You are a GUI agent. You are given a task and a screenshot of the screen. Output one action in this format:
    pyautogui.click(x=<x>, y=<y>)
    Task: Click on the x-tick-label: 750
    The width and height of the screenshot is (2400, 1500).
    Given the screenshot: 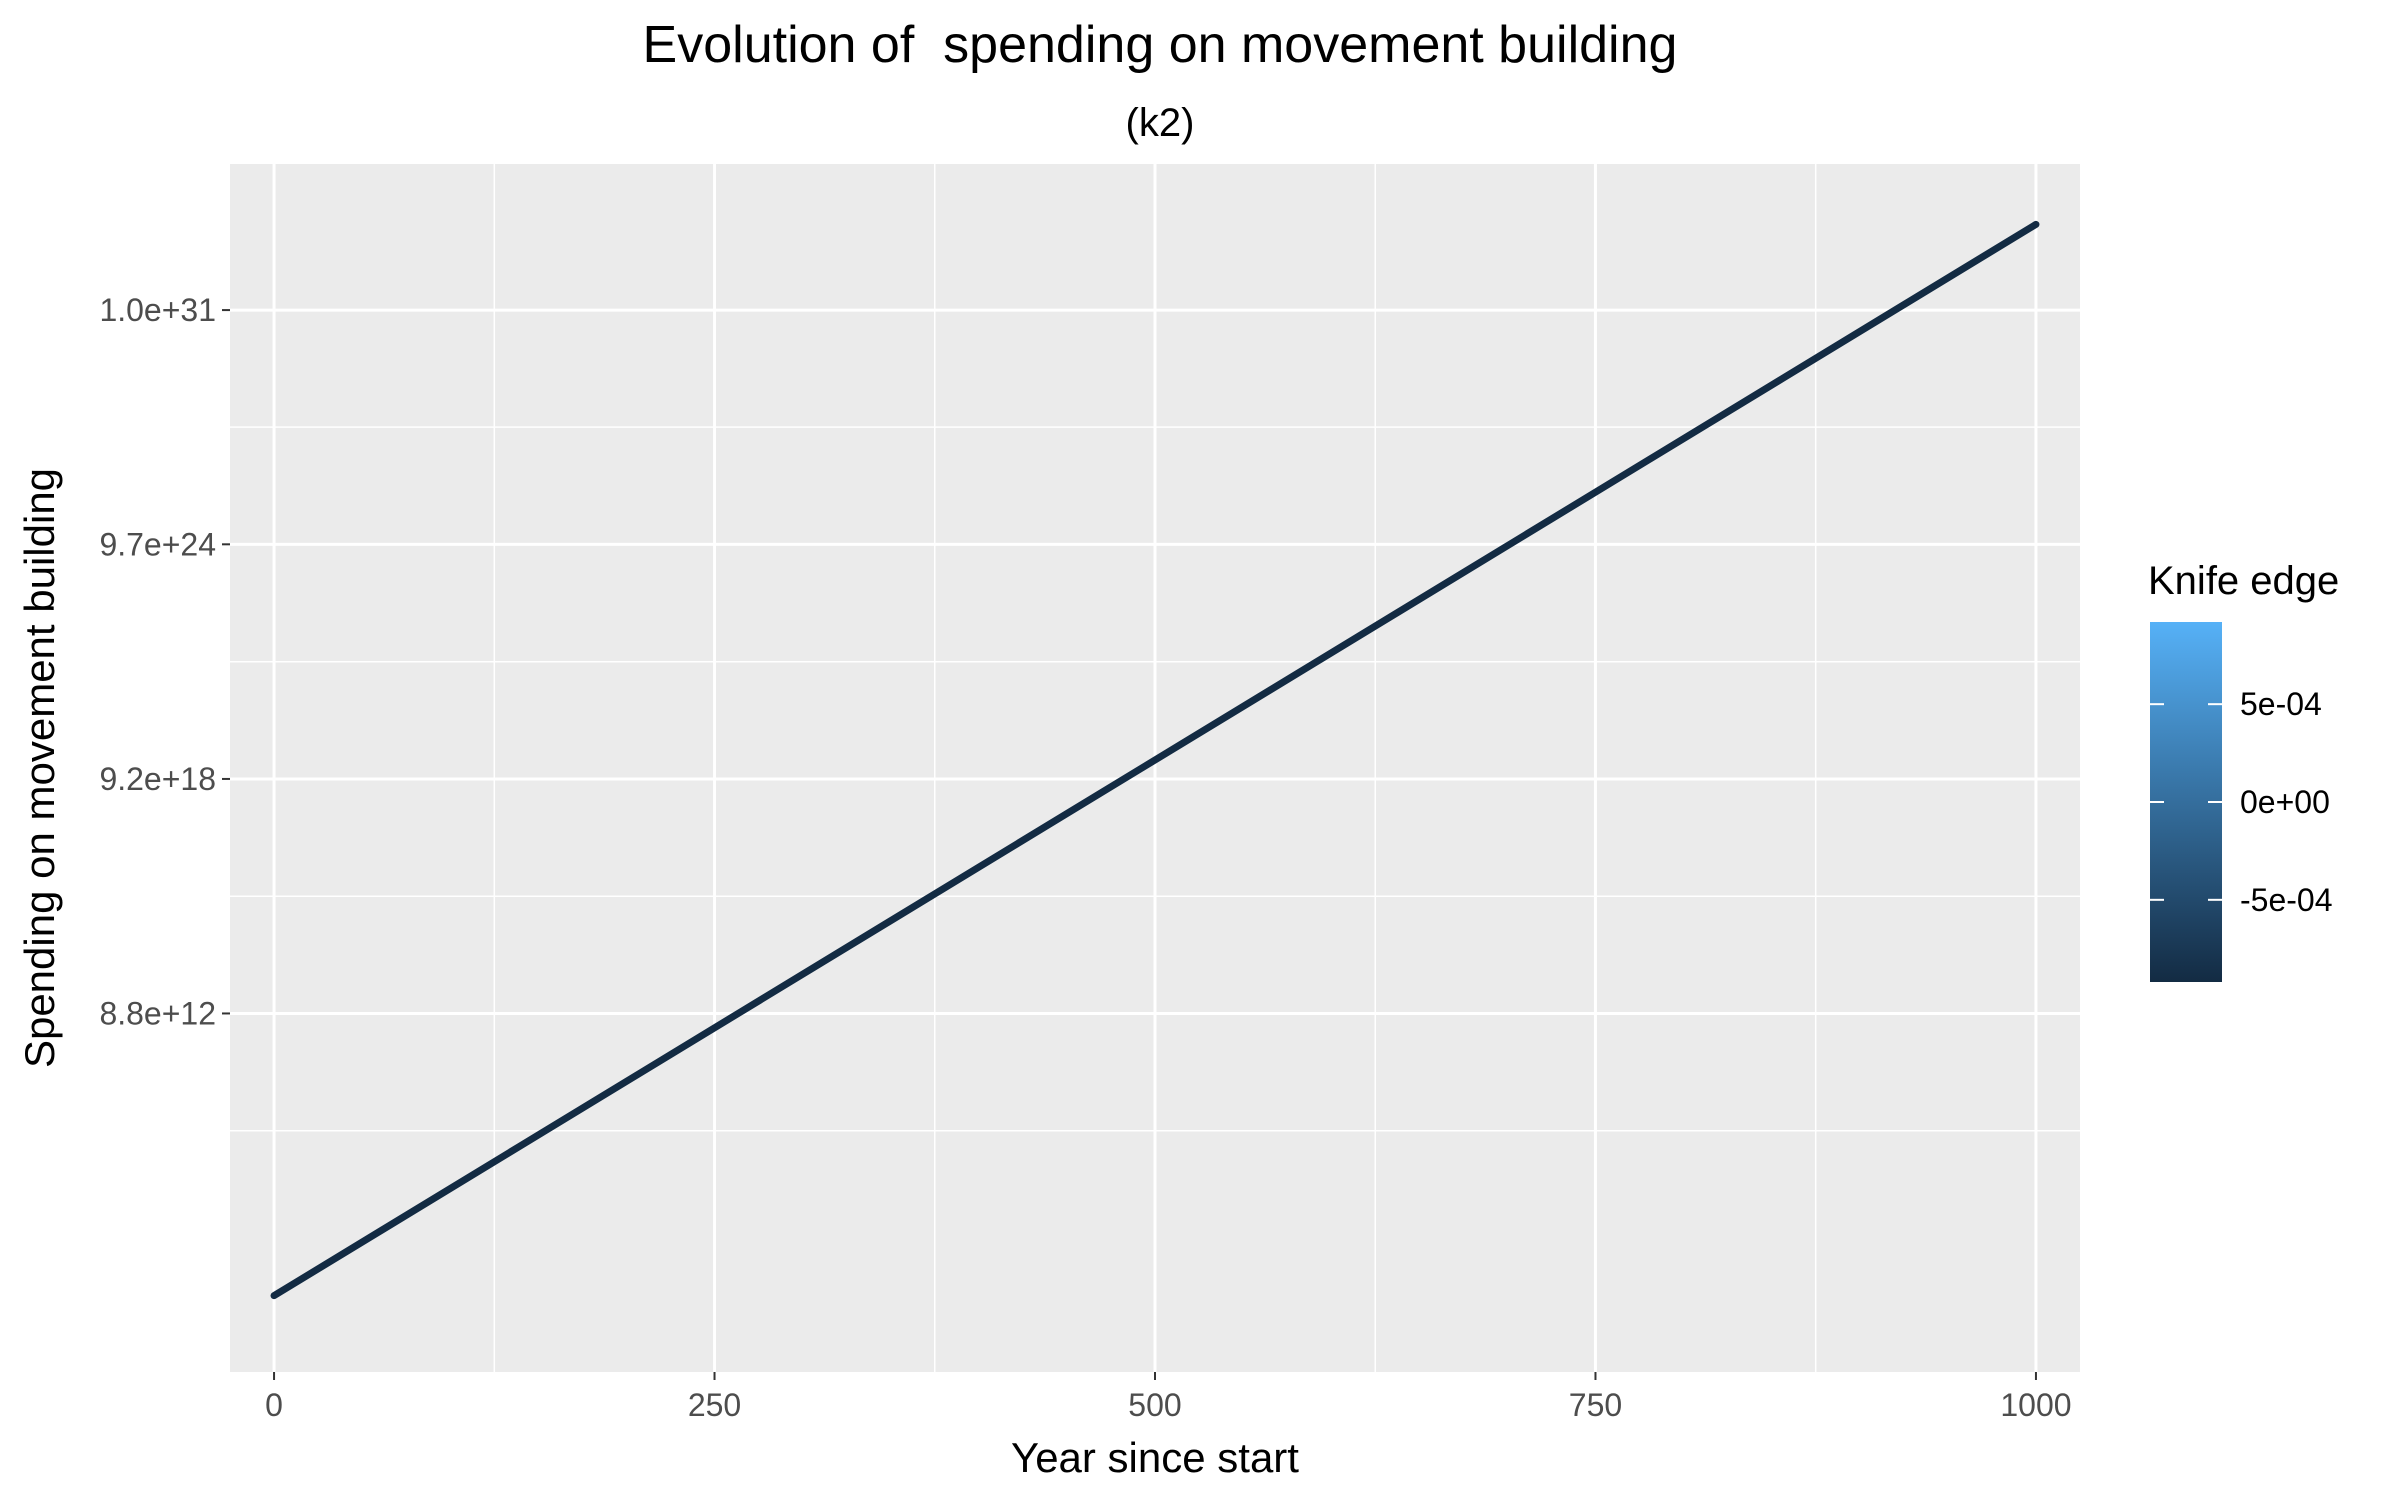 What is the action you would take?
    pyautogui.click(x=1595, y=1405)
    